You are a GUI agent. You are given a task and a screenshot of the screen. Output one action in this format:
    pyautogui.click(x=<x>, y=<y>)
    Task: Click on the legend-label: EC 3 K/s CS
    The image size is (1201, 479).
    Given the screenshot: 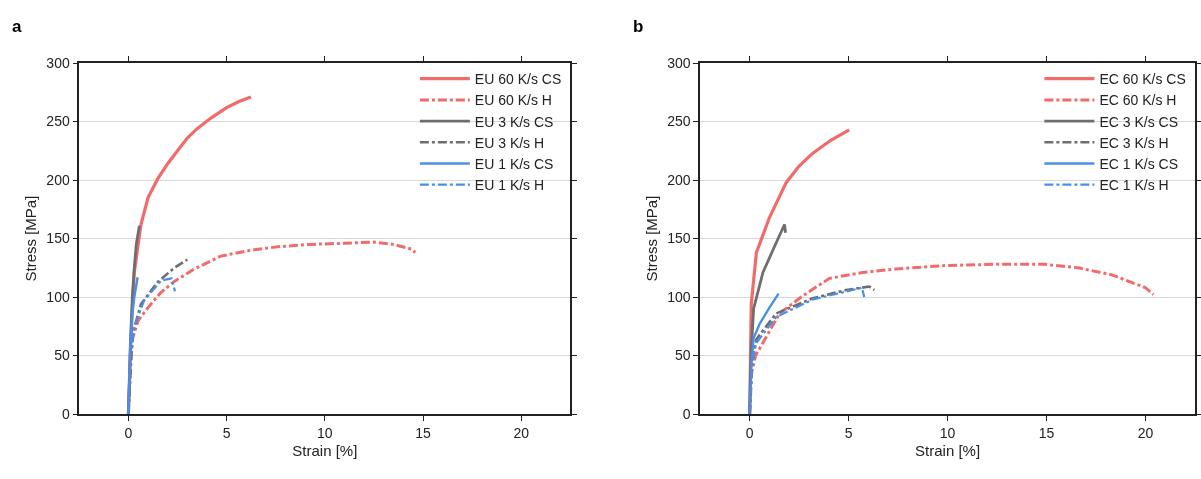 What is the action you would take?
    pyautogui.click(x=1138, y=121)
    